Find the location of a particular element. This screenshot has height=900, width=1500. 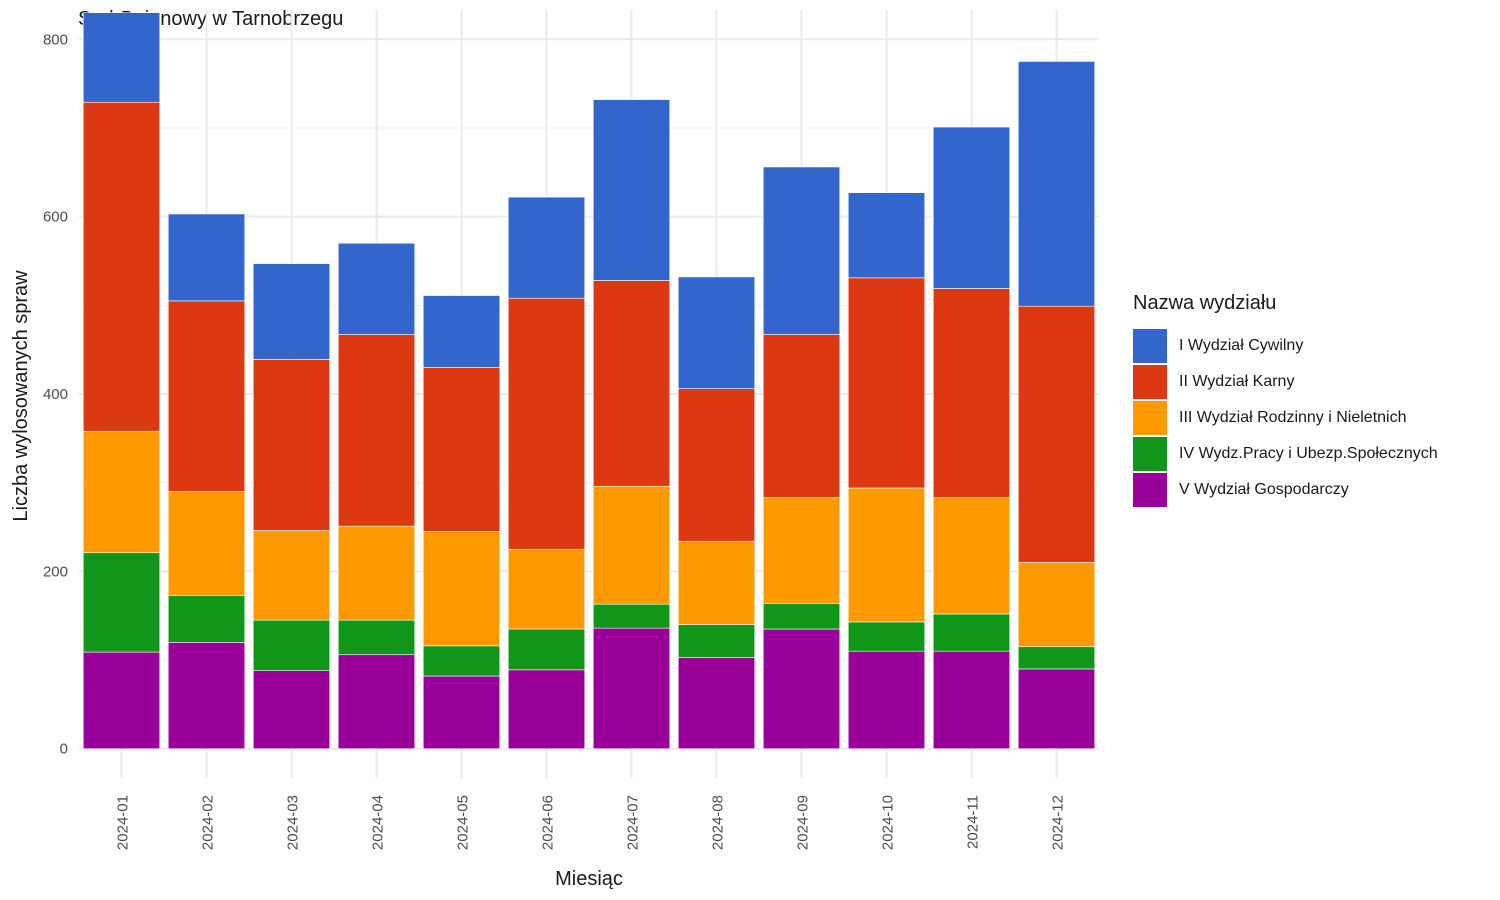

legend-item: II Wydział Karny is located at coordinates (1285, 382).